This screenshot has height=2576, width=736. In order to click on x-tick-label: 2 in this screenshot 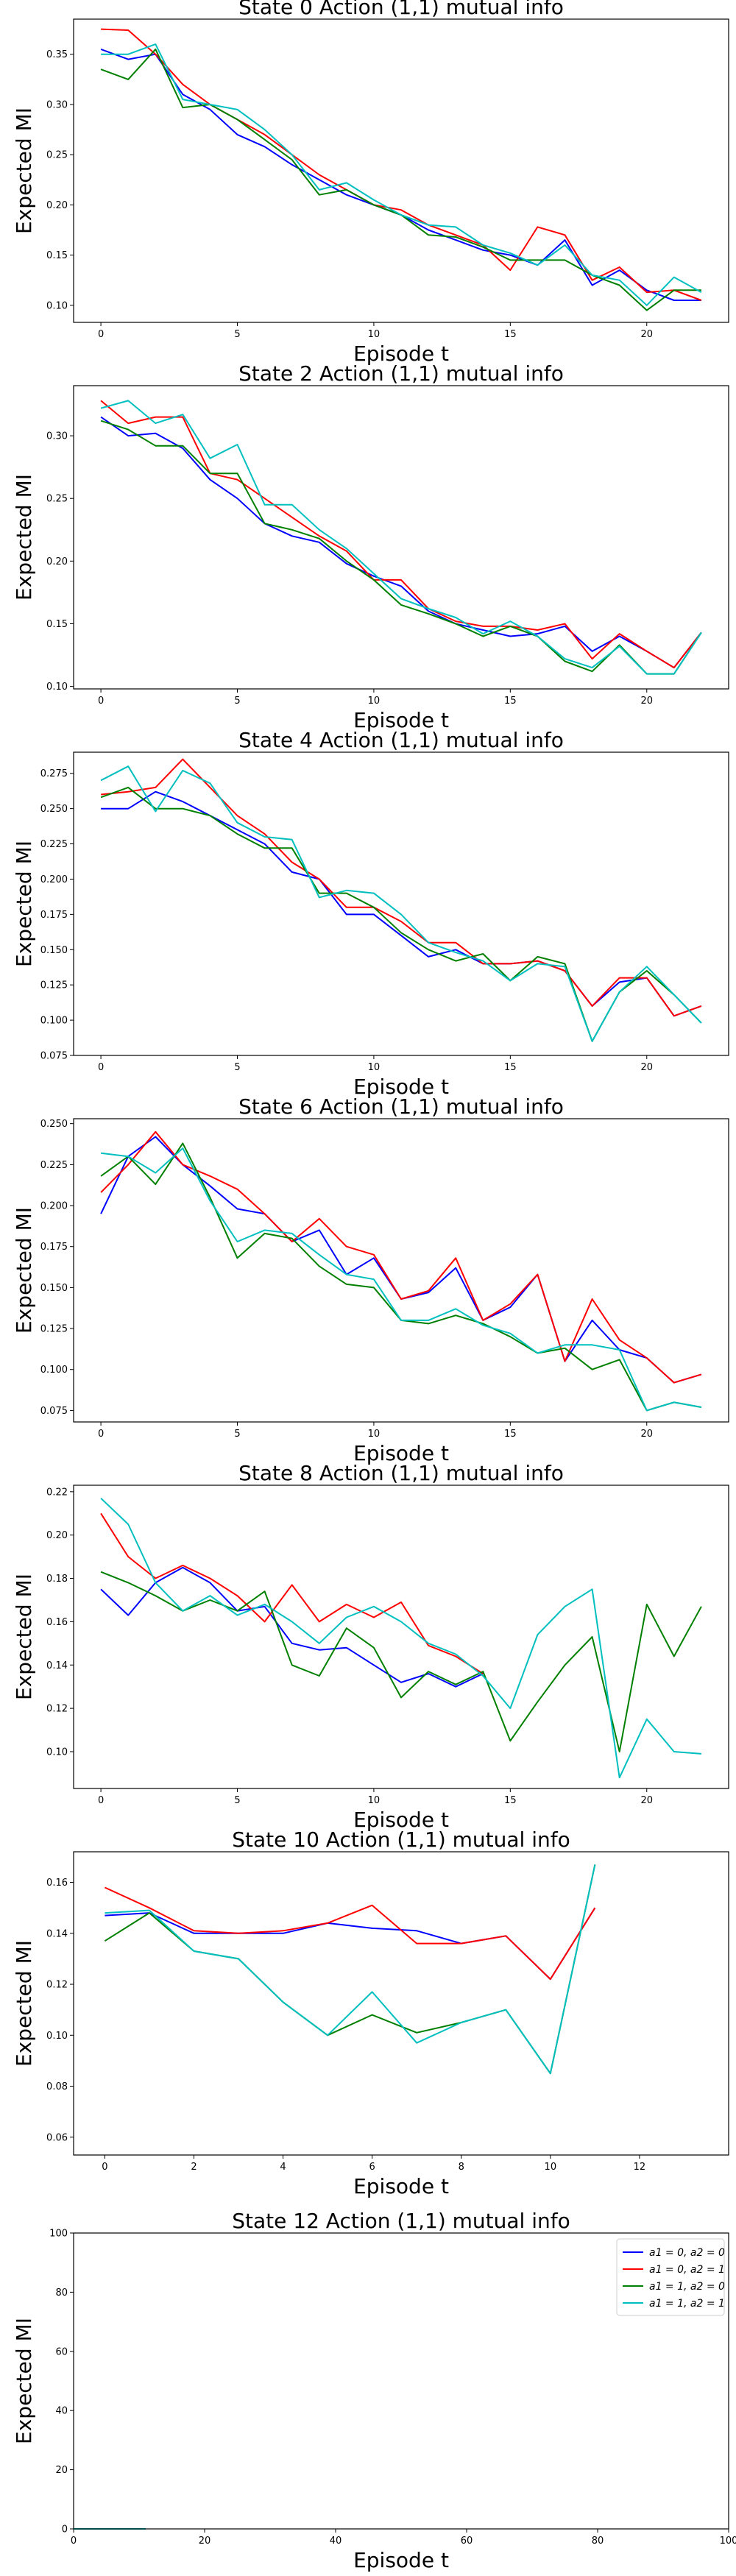, I will do `click(194, 2167)`.